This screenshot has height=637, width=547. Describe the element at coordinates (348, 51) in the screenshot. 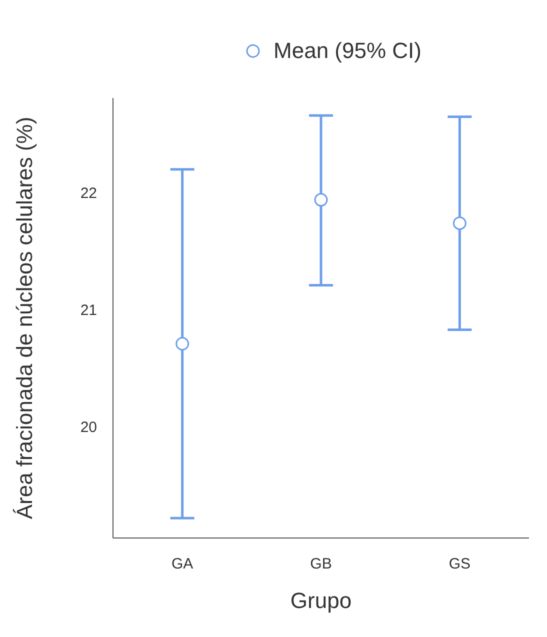

I see `legend-label: Mean (95% CI)` at that location.